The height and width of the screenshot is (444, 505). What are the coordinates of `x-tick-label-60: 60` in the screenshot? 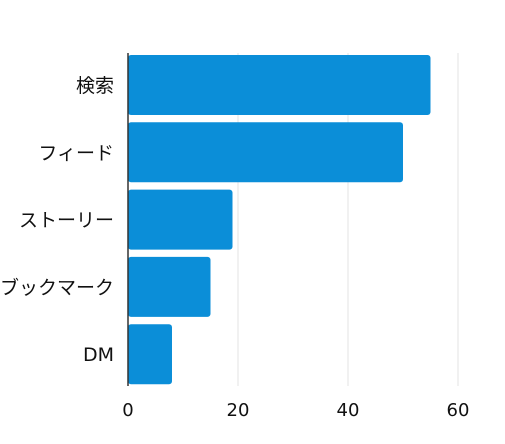 It's located at (458, 410).